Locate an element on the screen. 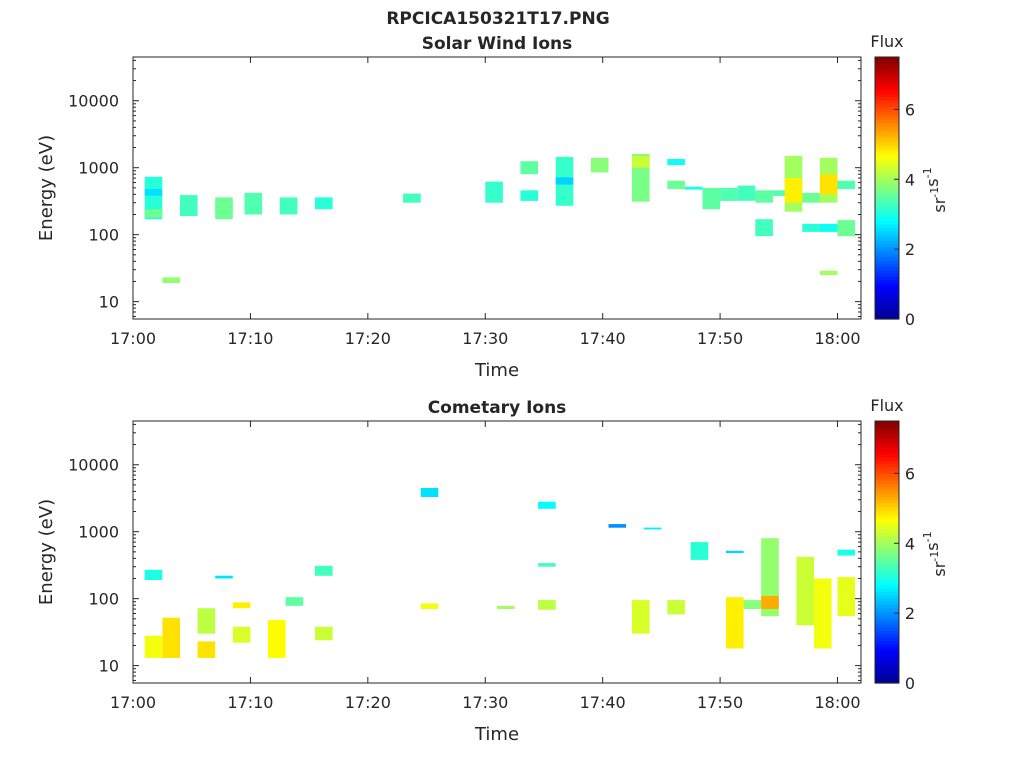  y-axis-label: Energy (eV) is located at coordinates (46, 552).